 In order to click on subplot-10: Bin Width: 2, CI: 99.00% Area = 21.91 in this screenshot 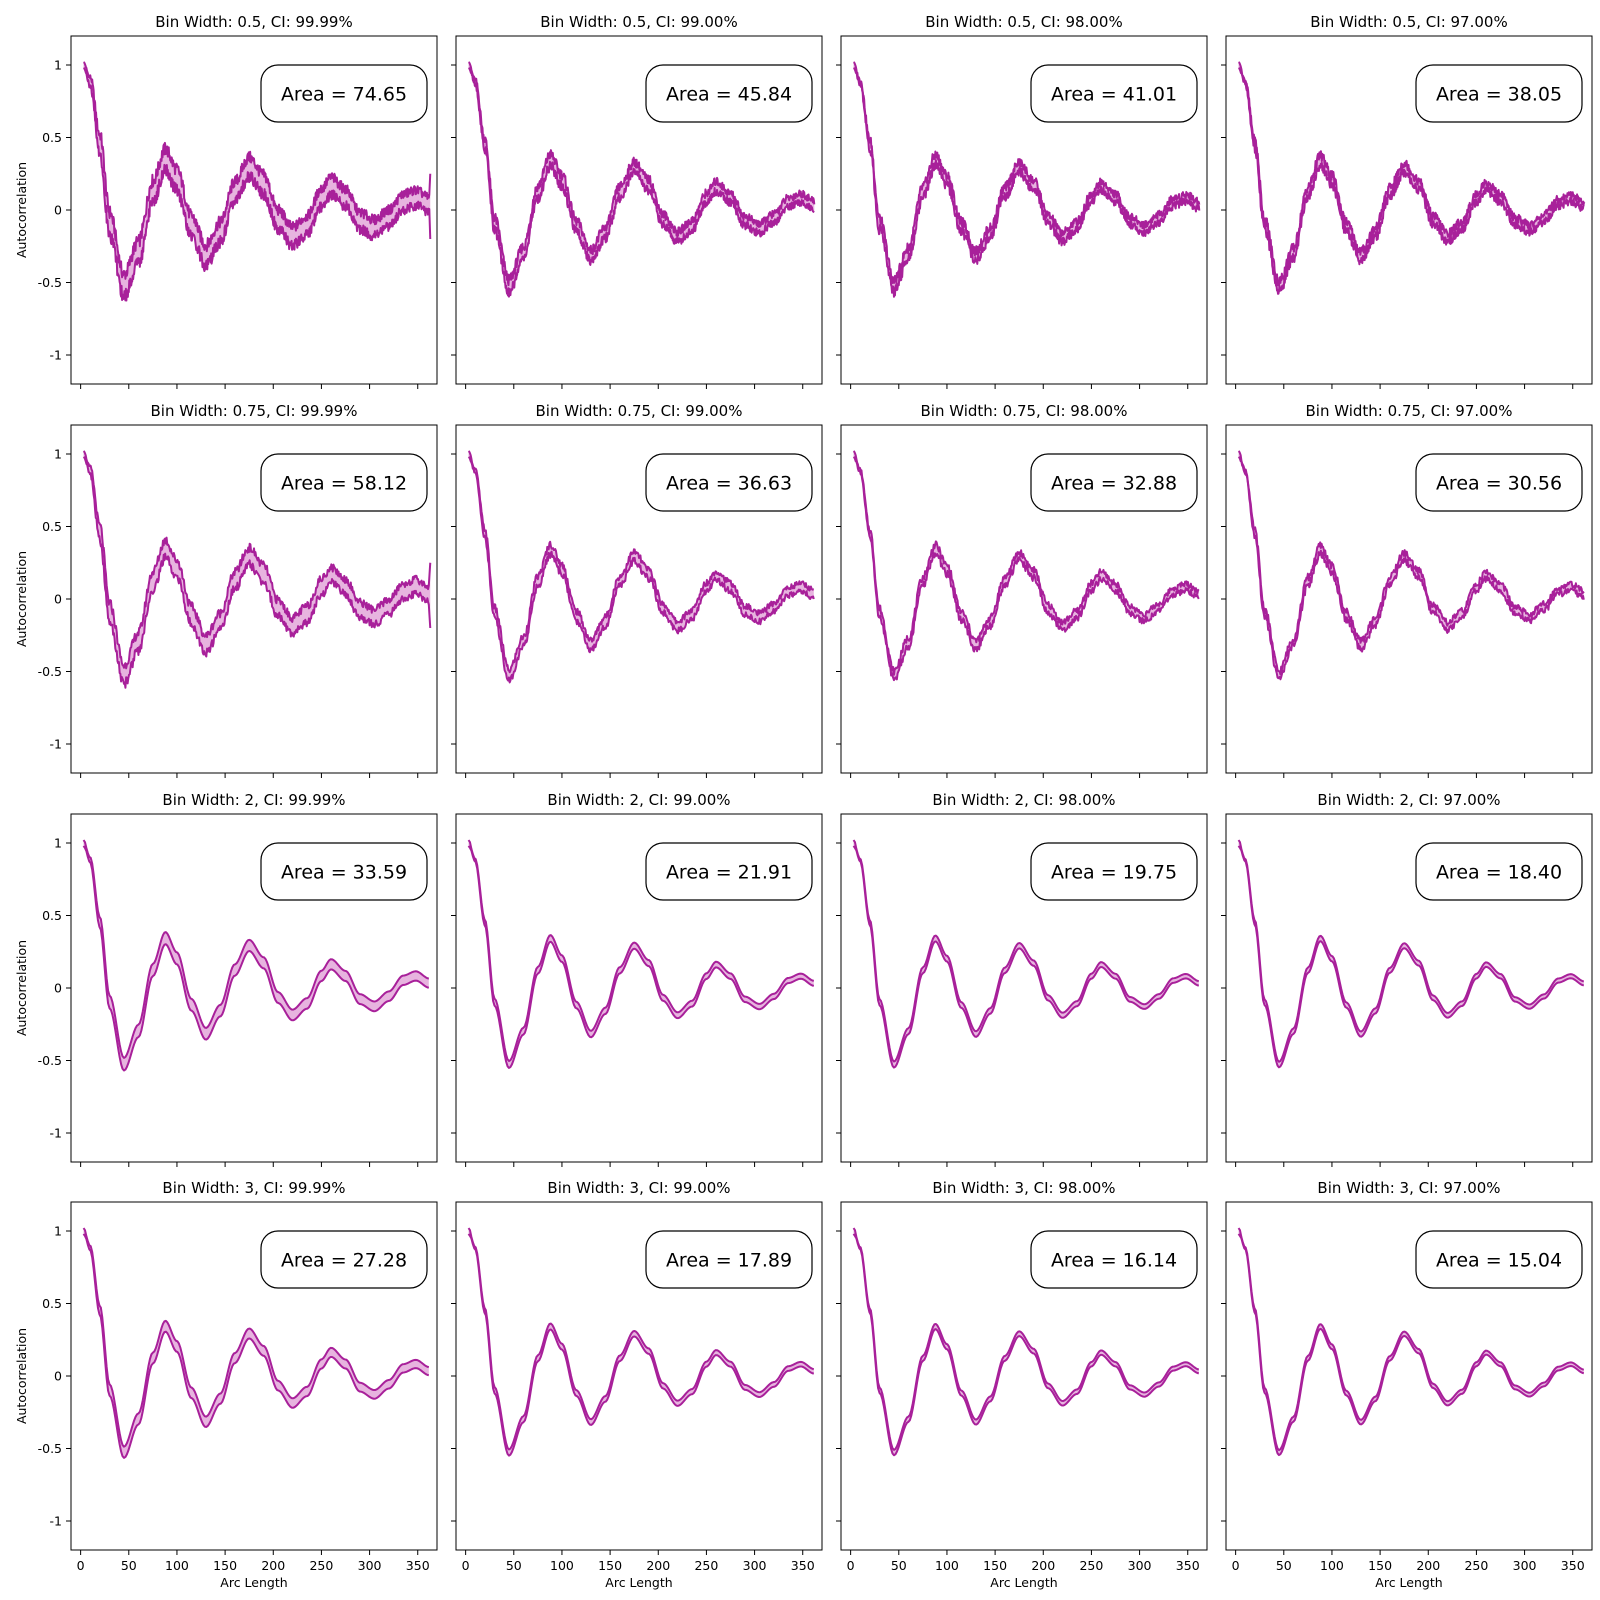, I will do `click(637, 979)`.